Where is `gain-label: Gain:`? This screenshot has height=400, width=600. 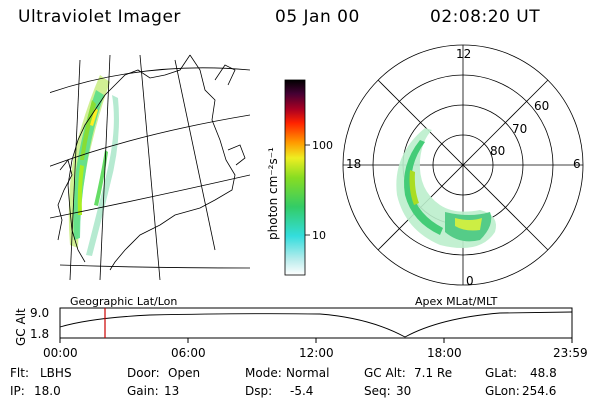
gain-label: Gain: is located at coordinates (143, 391).